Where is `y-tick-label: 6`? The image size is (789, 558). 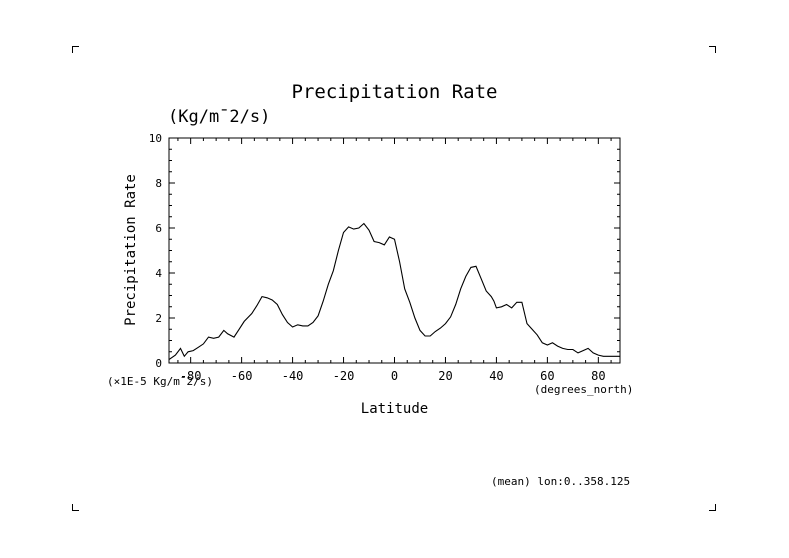
y-tick-label: 6 is located at coordinates (158, 228).